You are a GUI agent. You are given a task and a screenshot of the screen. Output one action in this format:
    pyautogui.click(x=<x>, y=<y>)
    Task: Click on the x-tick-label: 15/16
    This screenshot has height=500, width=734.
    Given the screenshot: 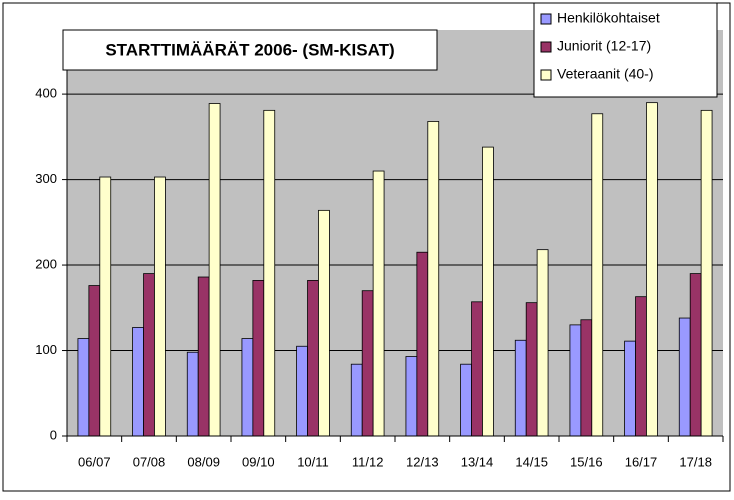 What is the action you would take?
    pyautogui.click(x=586, y=461)
    